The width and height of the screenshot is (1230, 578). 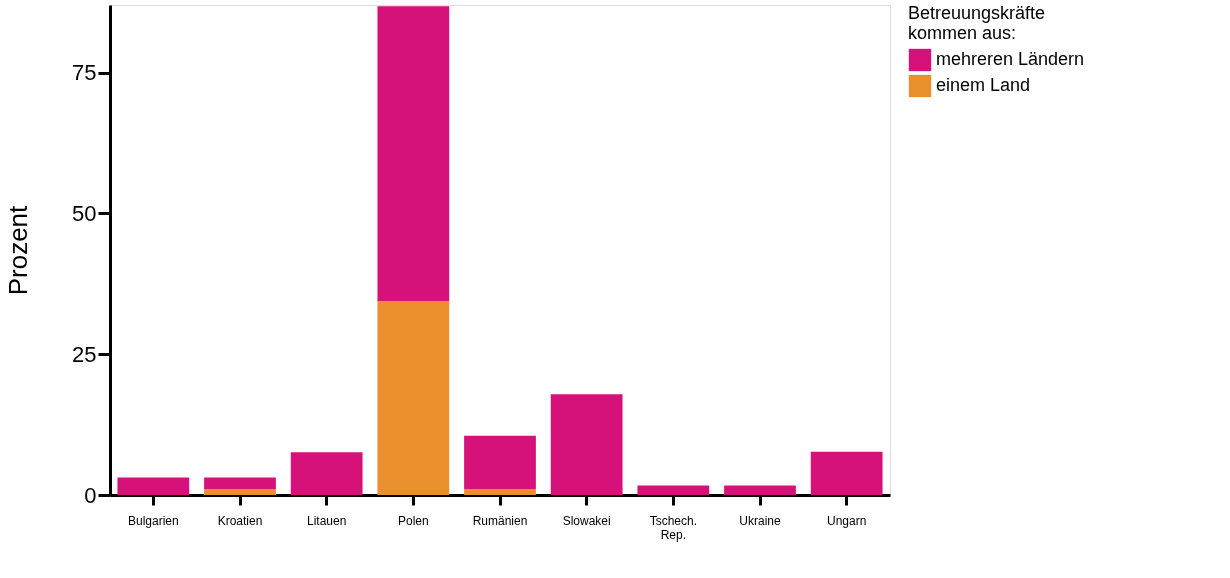 What do you see at coordinates (983, 85) in the screenshot?
I see `legend-label: einem Land` at bounding box center [983, 85].